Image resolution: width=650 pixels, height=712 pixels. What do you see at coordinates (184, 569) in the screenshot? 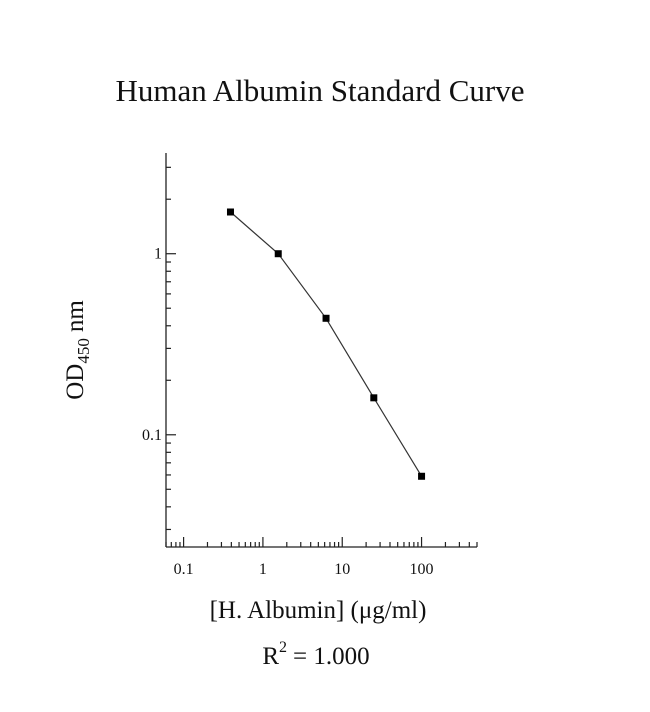
I see `x-tick-label: 0.1` at bounding box center [184, 569].